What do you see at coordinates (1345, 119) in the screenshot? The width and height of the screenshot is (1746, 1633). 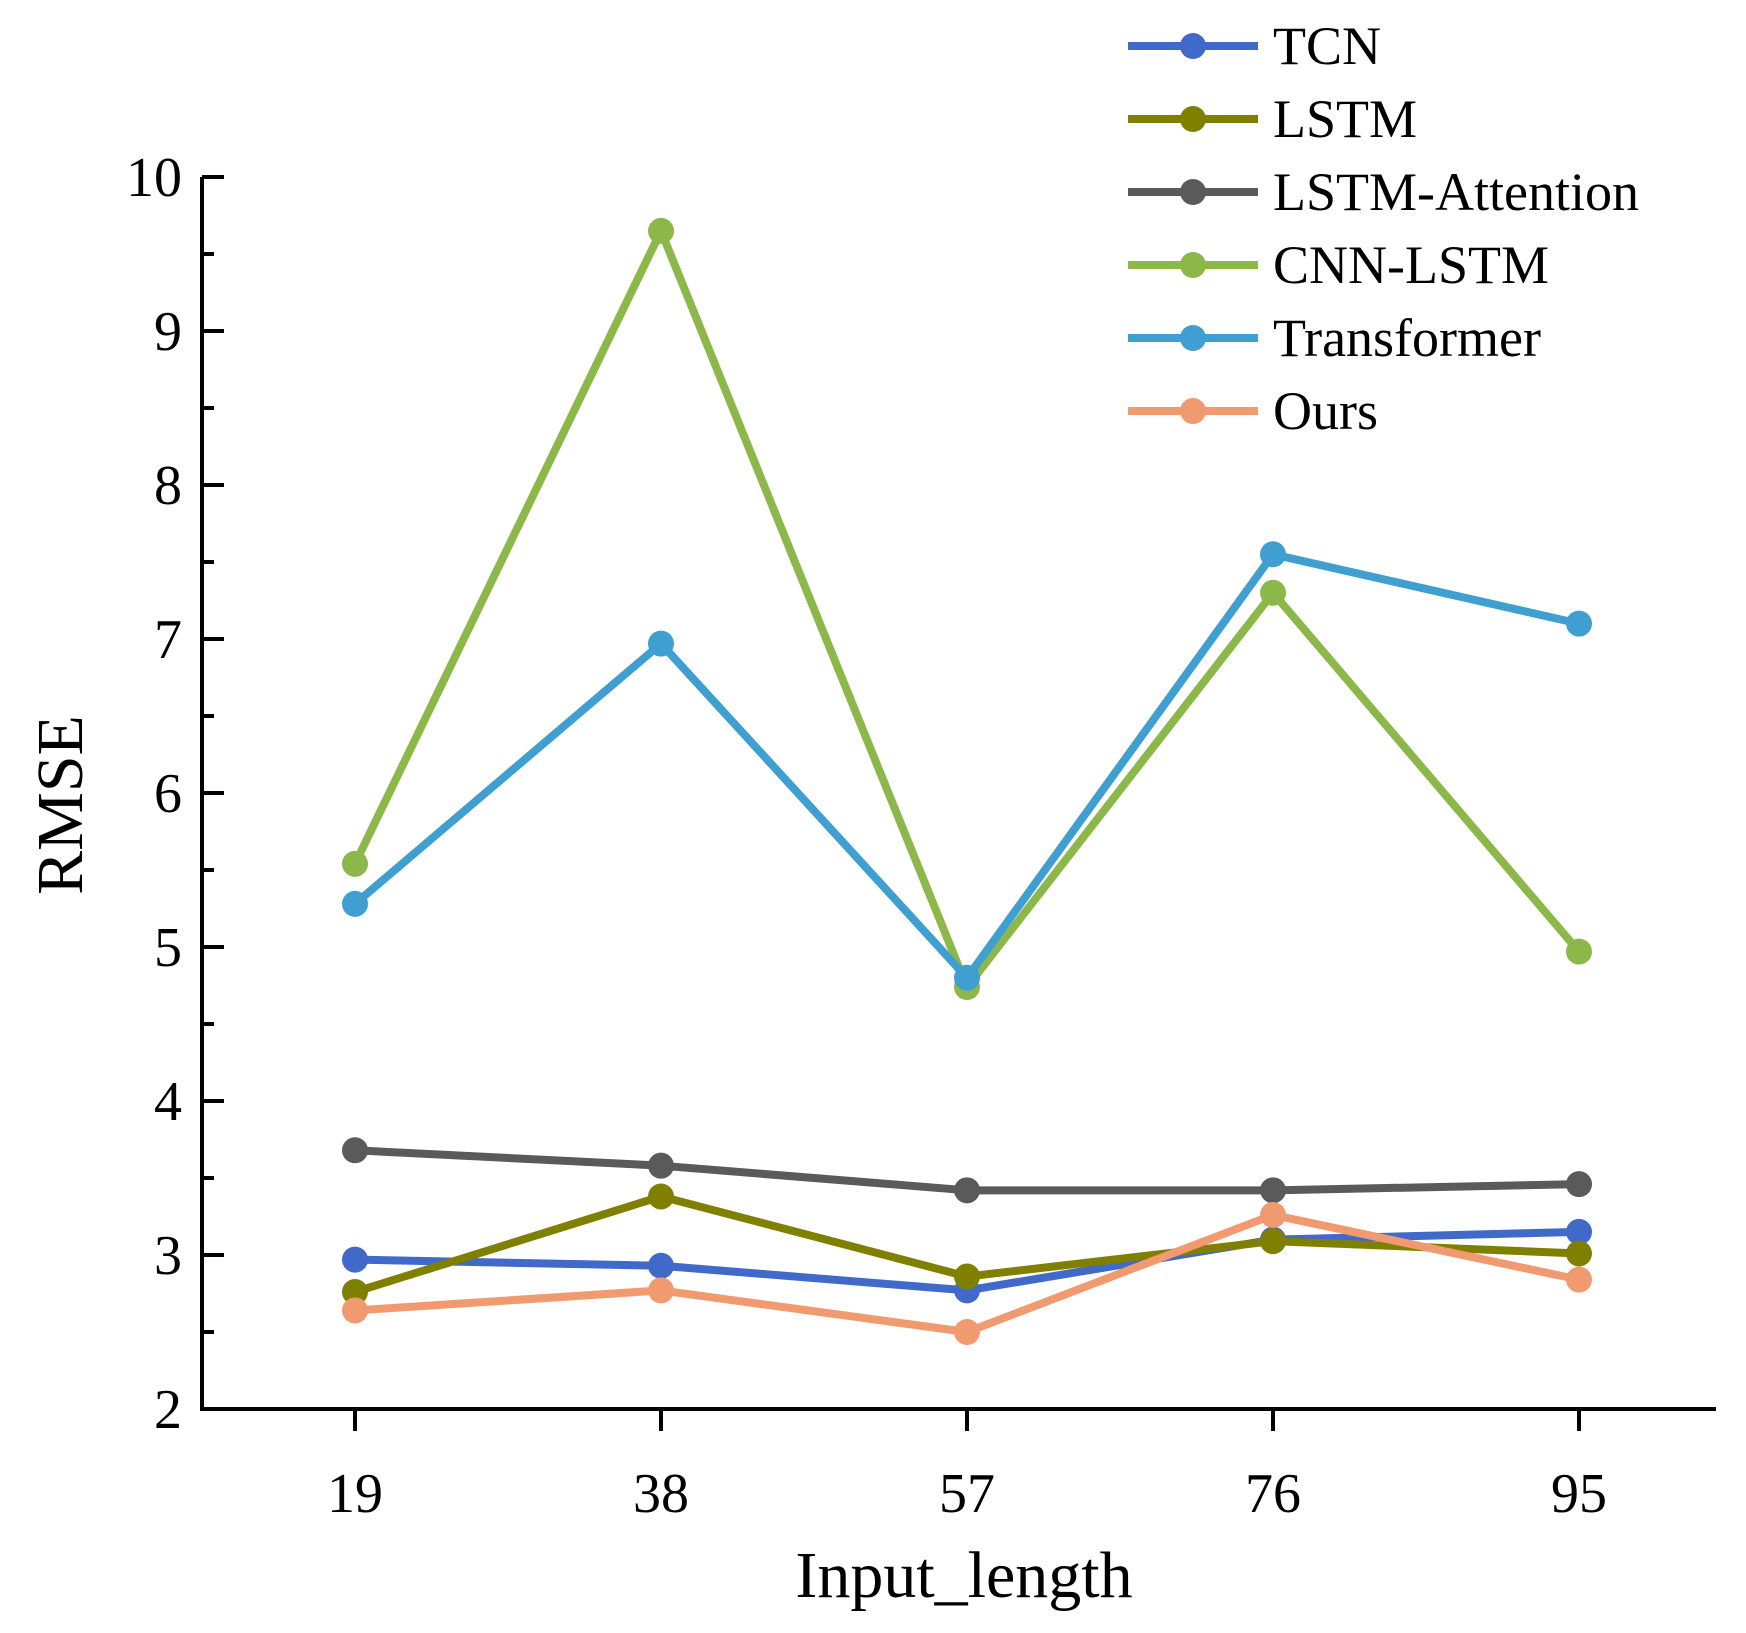 I see `legend-label: LSTM` at bounding box center [1345, 119].